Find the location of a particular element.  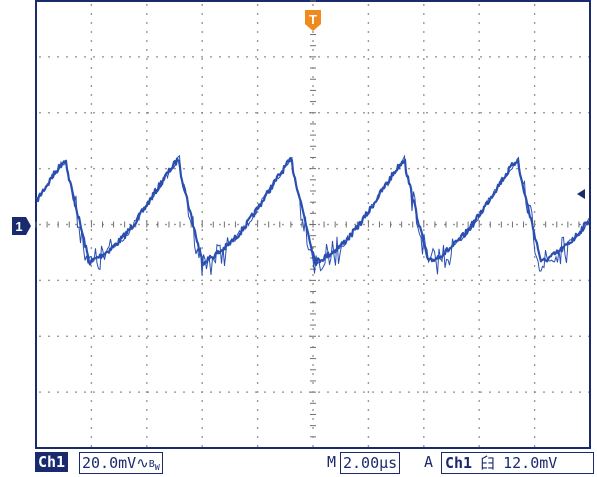

trigger-level-arrow-icon is located at coordinates (581, 194).